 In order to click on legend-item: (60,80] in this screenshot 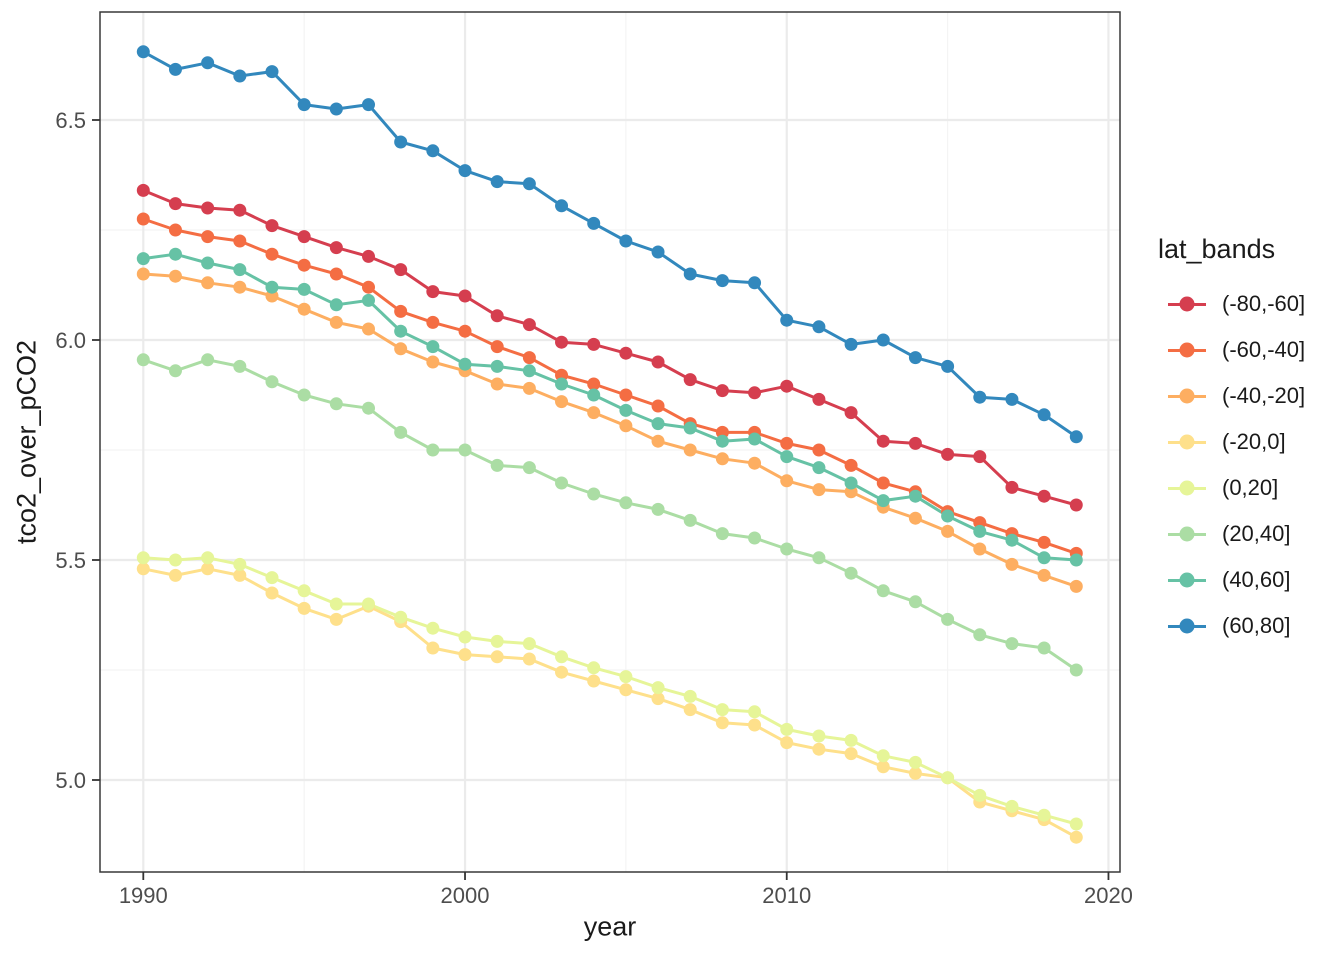, I will do `click(1231, 626)`.